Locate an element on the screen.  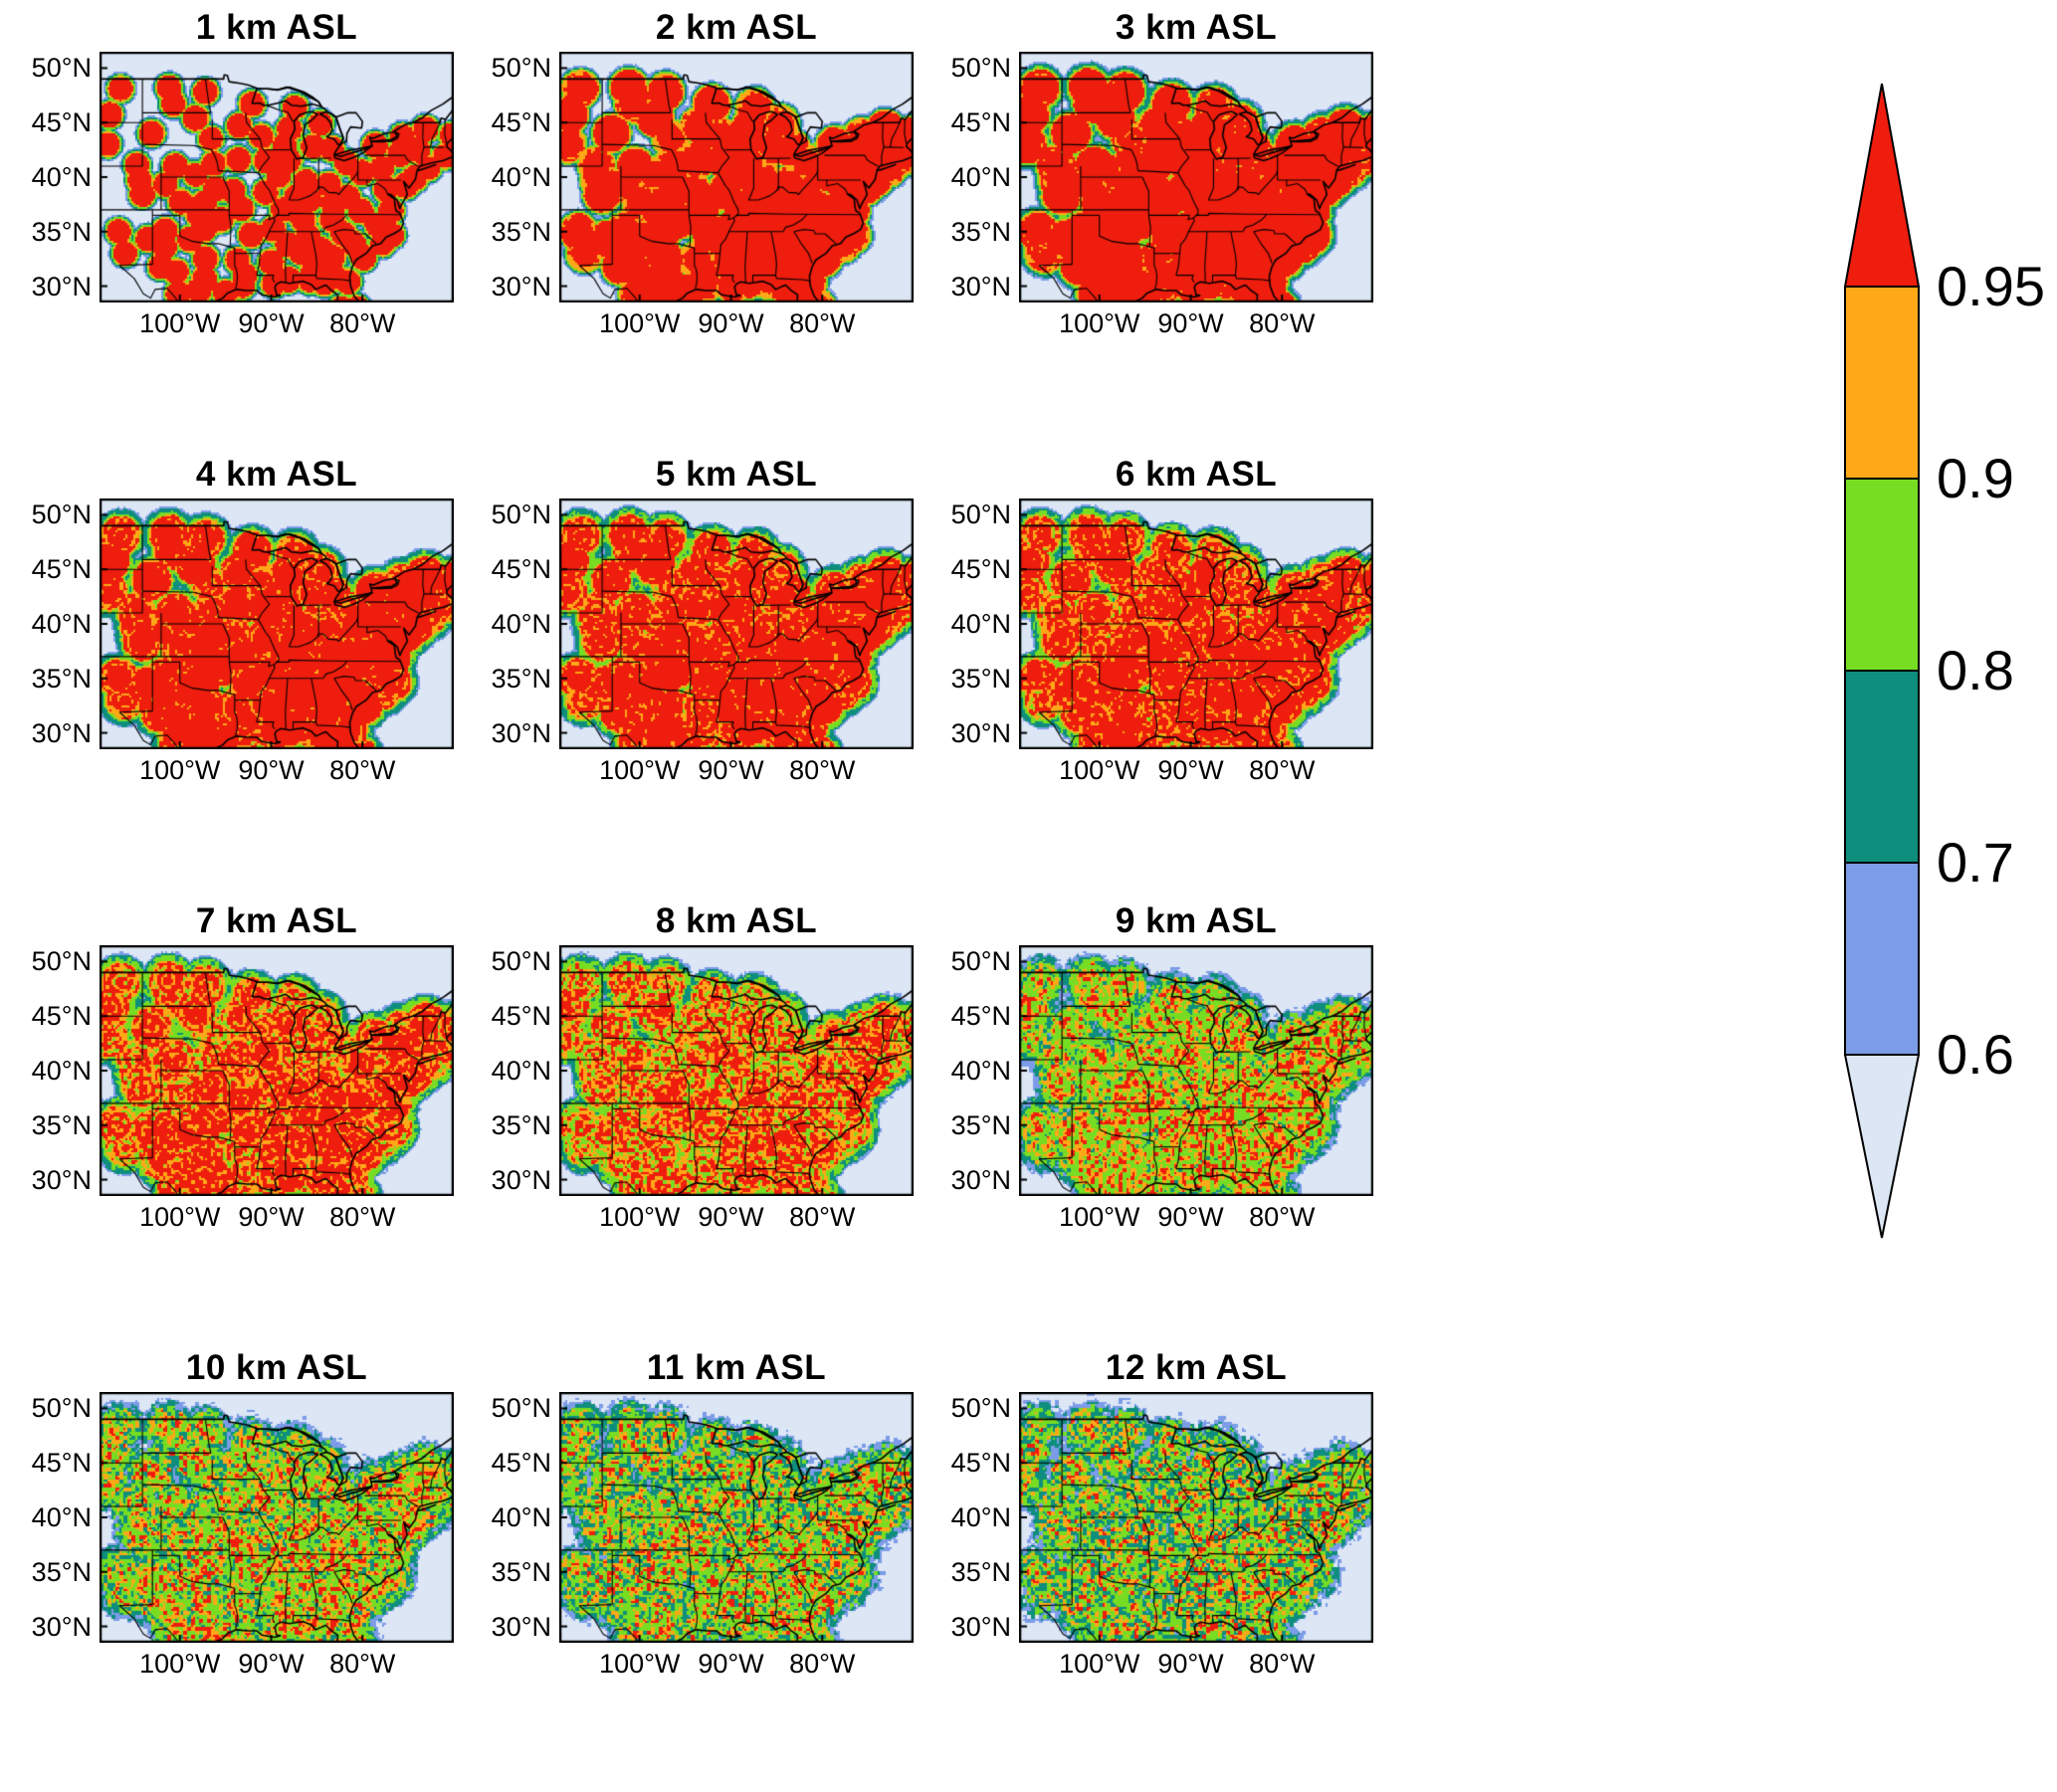
panel-title: 8 km ASL is located at coordinates (736, 920).